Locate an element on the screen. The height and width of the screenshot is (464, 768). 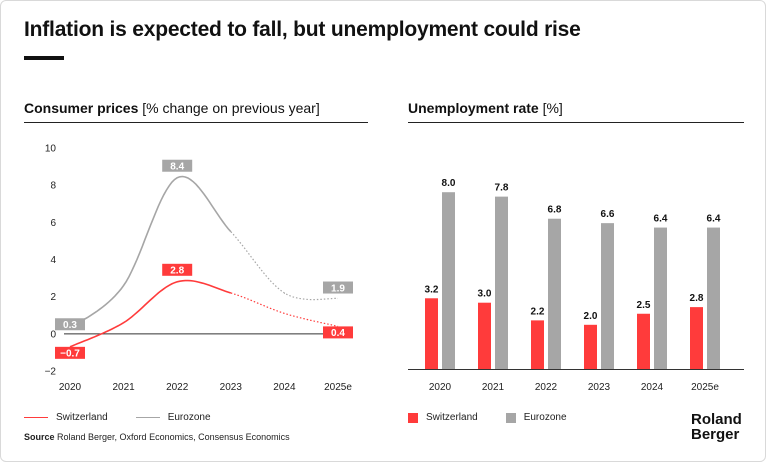
switzerland-bar-value-label: 2.0 is located at coordinates (591, 316).